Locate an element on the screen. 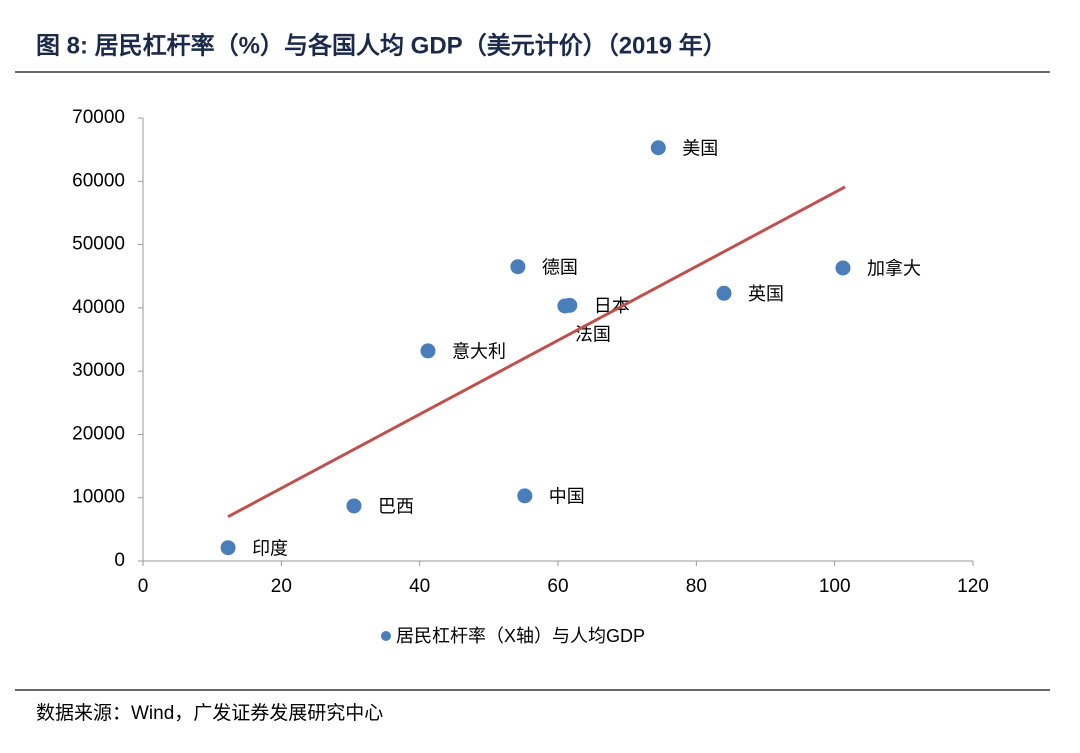  x-tick-label: 20 is located at coordinates (281, 586).